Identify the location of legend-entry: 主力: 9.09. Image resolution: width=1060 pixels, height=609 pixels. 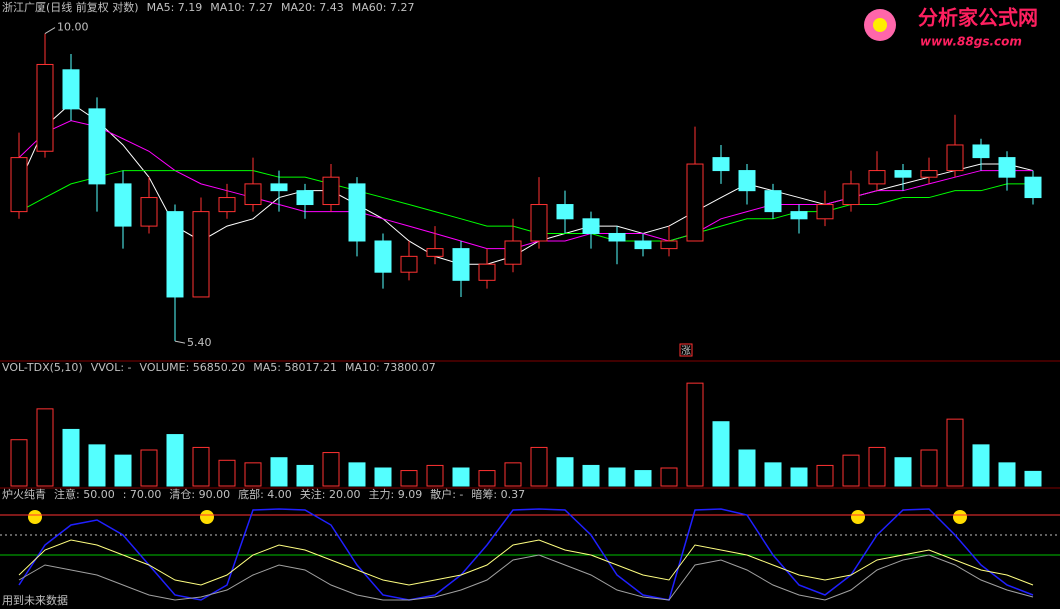
(396, 494).